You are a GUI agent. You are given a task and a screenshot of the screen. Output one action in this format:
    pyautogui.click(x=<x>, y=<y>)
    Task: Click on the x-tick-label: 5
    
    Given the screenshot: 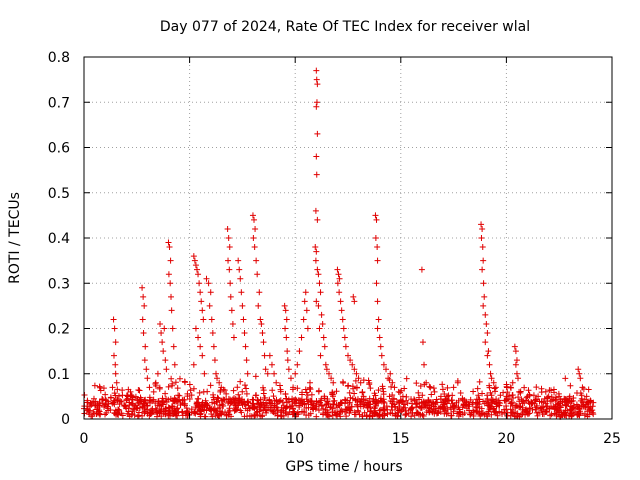 What is the action you would take?
    pyautogui.click(x=189, y=439)
    